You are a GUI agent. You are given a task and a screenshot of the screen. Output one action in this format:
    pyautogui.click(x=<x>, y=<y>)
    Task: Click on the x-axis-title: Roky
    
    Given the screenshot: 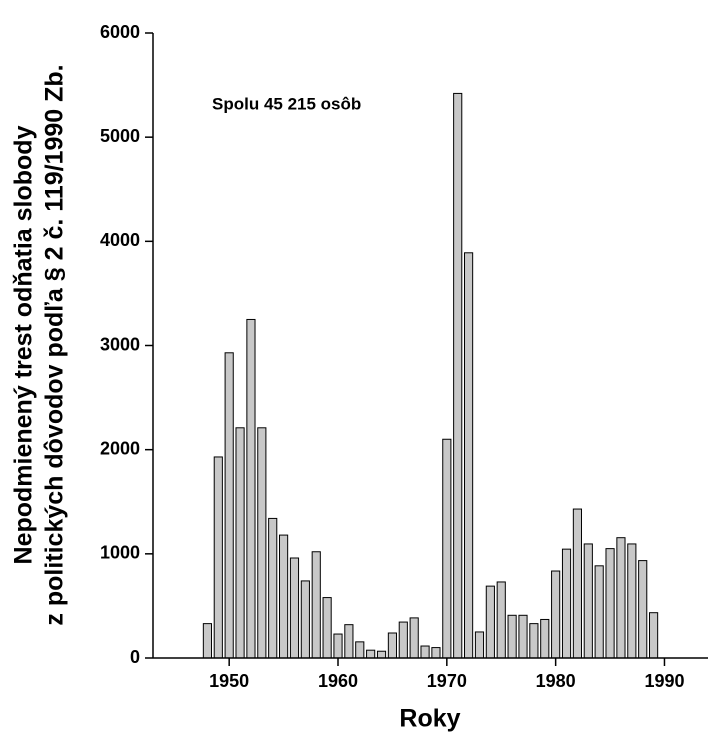 What is the action you would take?
    pyautogui.click(x=429, y=719)
    